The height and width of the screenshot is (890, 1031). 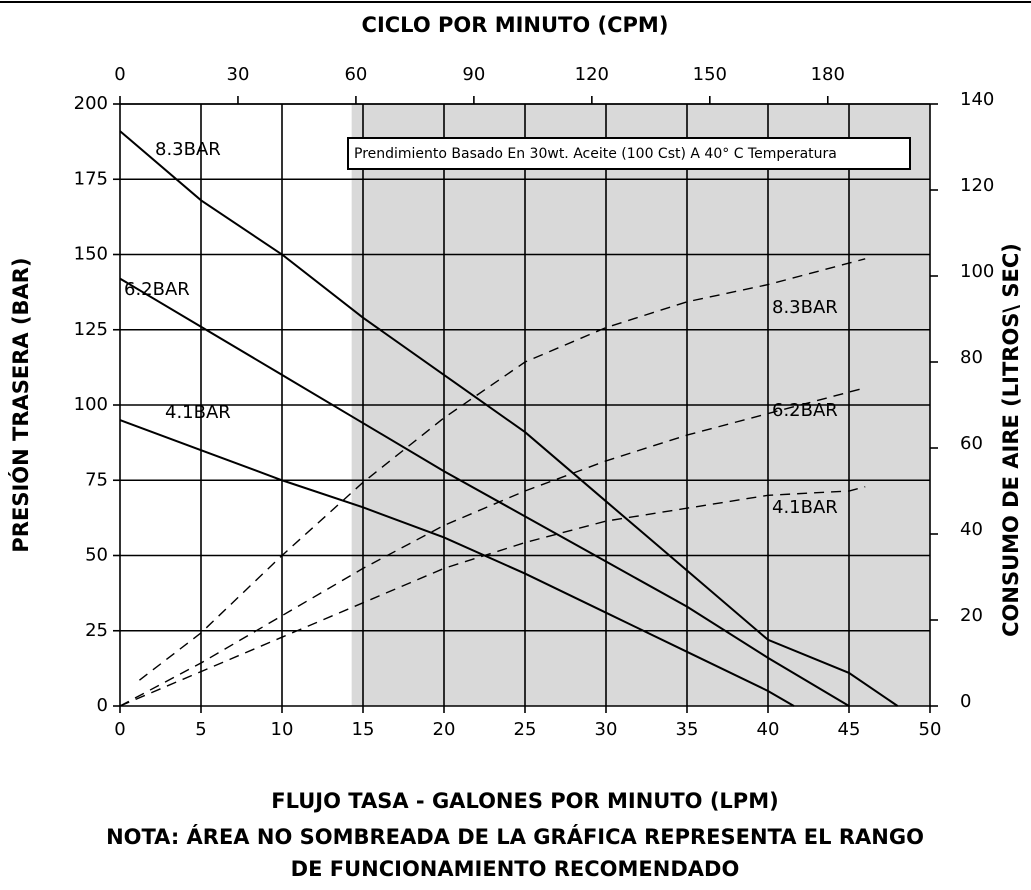 I want to click on y-tick-label: 75, so click(x=96, y=479).